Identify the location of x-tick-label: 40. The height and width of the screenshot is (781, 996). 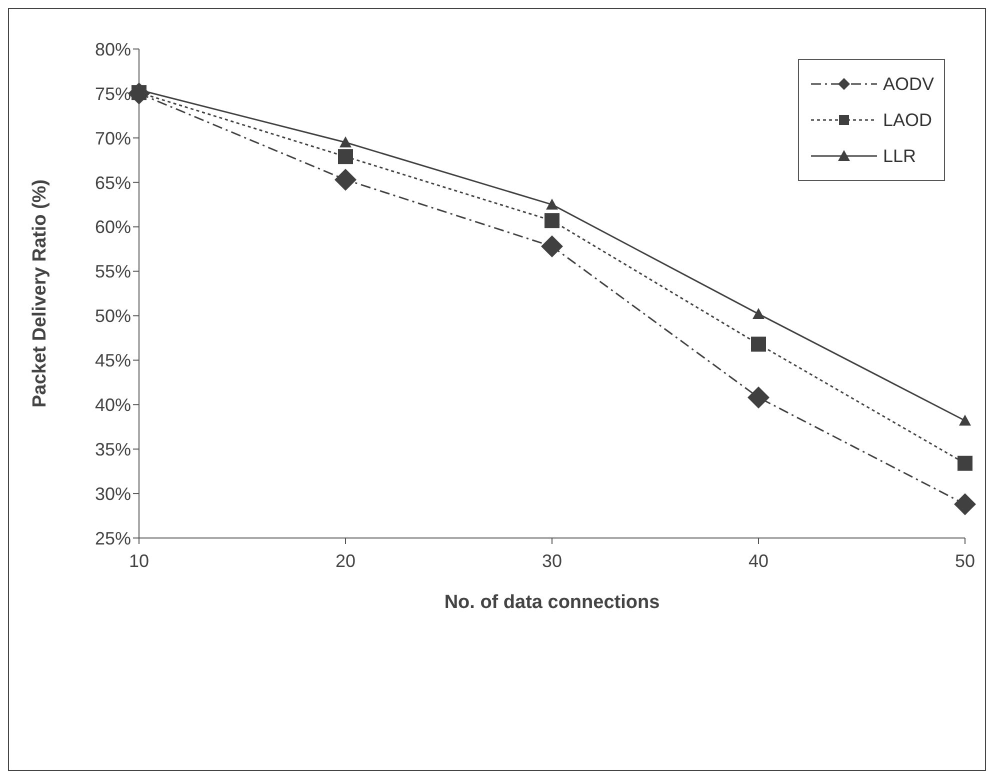
(758, 560).